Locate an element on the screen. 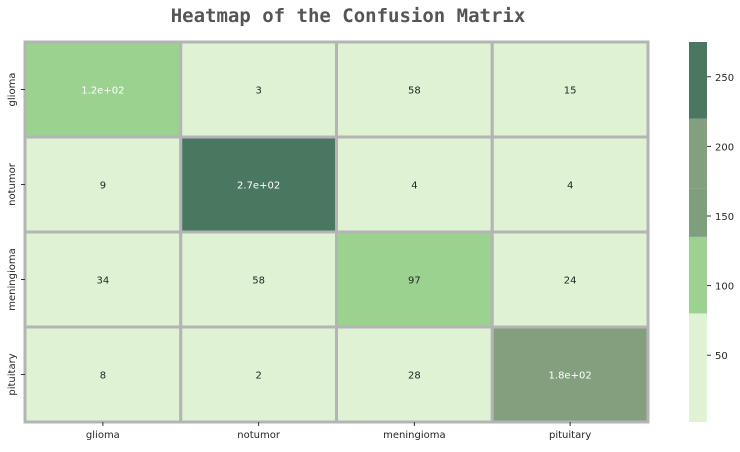 This screenshot has height=452, width=740. colorbar-tick-label: 50 is located at coordinates (721, 356).